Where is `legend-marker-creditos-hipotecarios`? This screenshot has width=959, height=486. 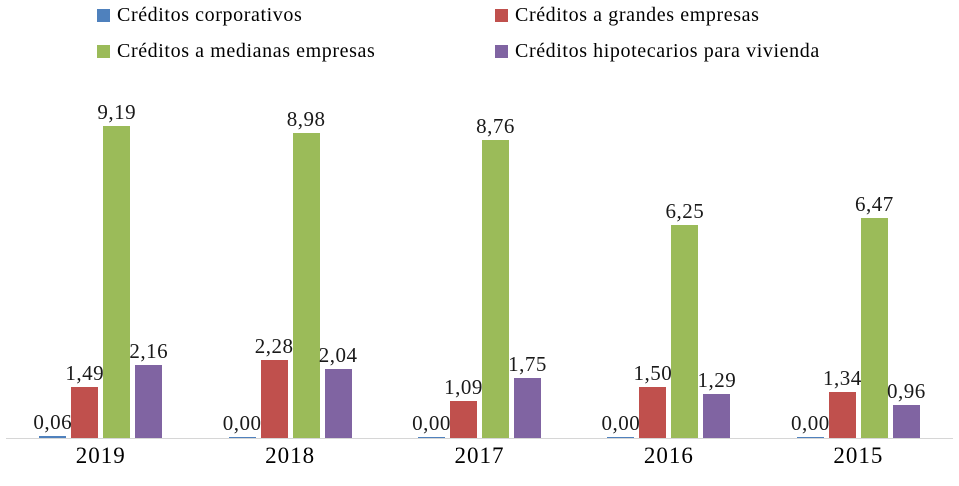
legend-marker-creditos-hipotecarios is located at coordinates (501, 51).